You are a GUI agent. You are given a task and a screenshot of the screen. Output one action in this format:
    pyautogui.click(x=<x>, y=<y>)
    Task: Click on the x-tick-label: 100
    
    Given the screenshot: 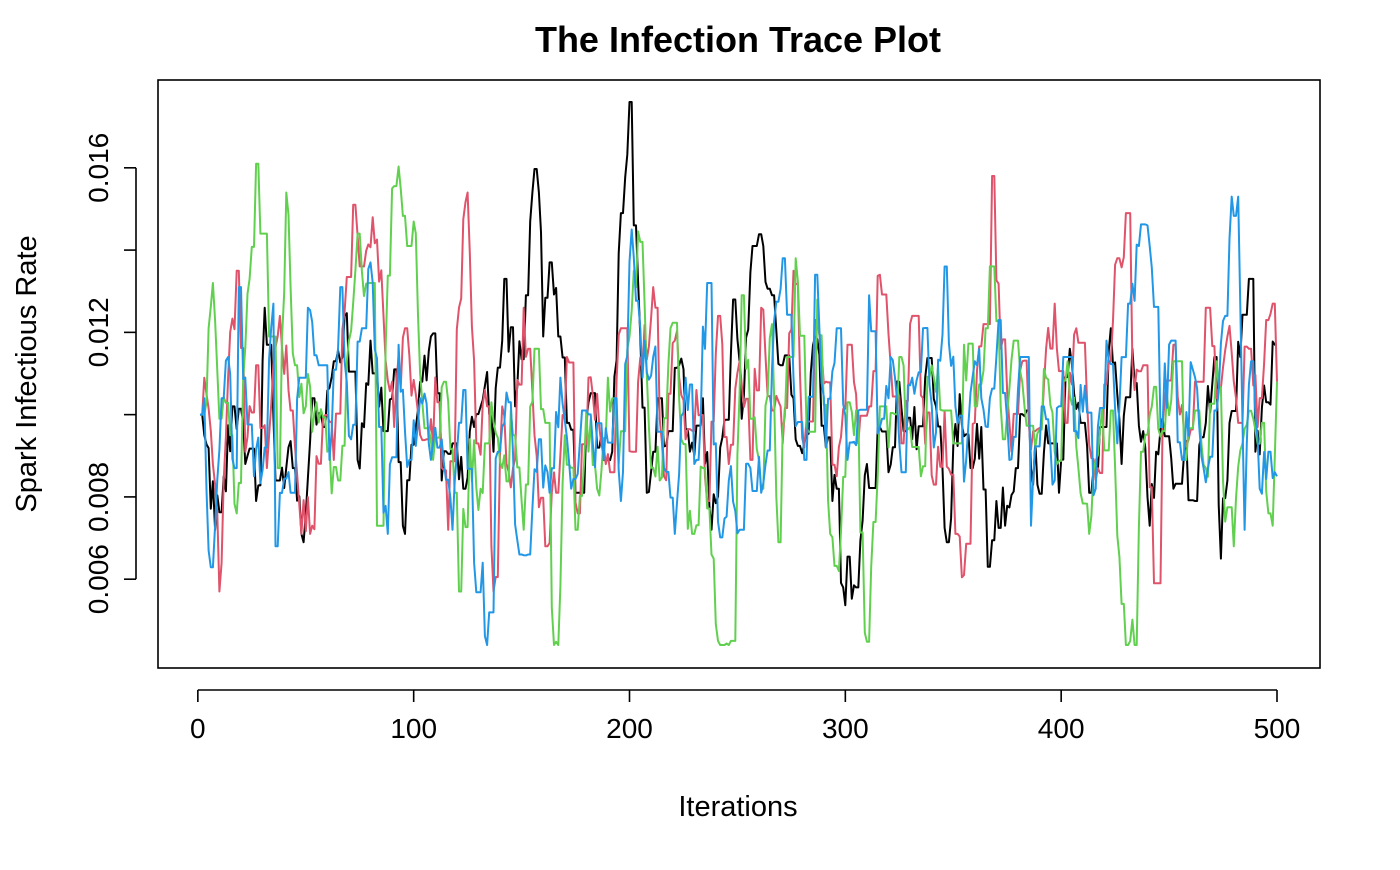 What is the action you would take?
    pyautogui.click(x=413, y=728)
    